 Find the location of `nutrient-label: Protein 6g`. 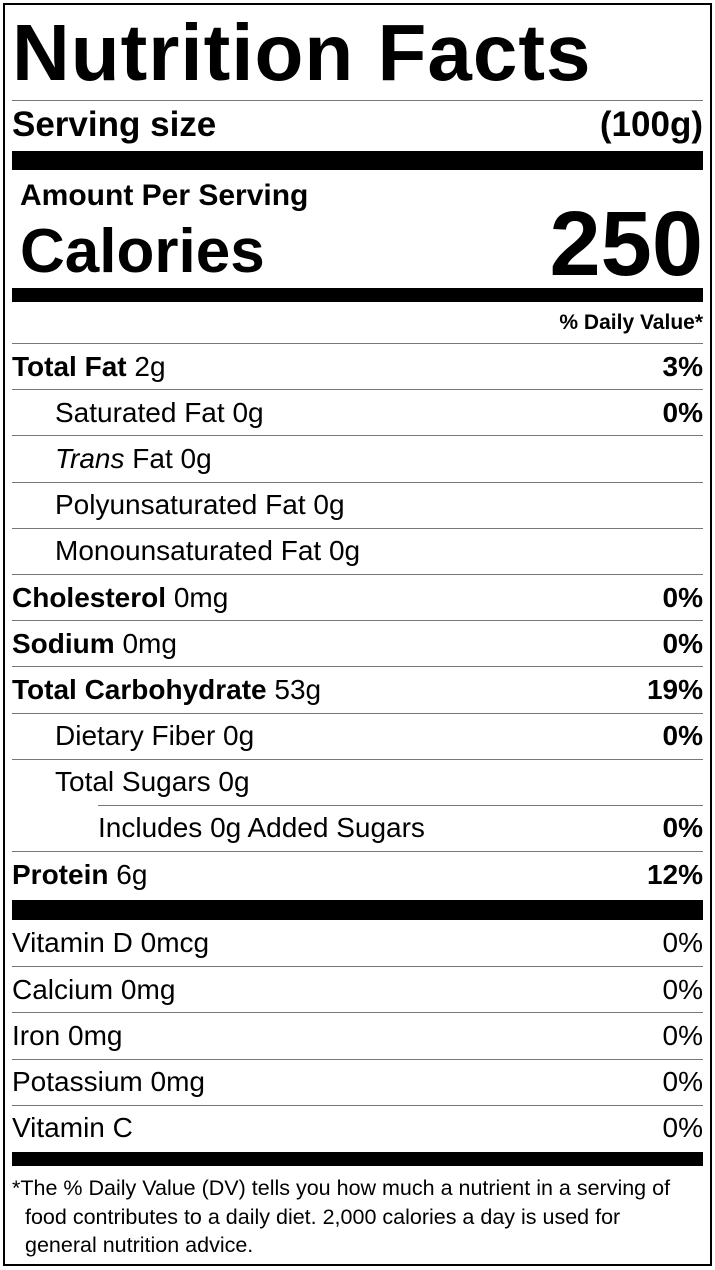

nutrient-label: Protein 6g is located at coordinates (79, 875).